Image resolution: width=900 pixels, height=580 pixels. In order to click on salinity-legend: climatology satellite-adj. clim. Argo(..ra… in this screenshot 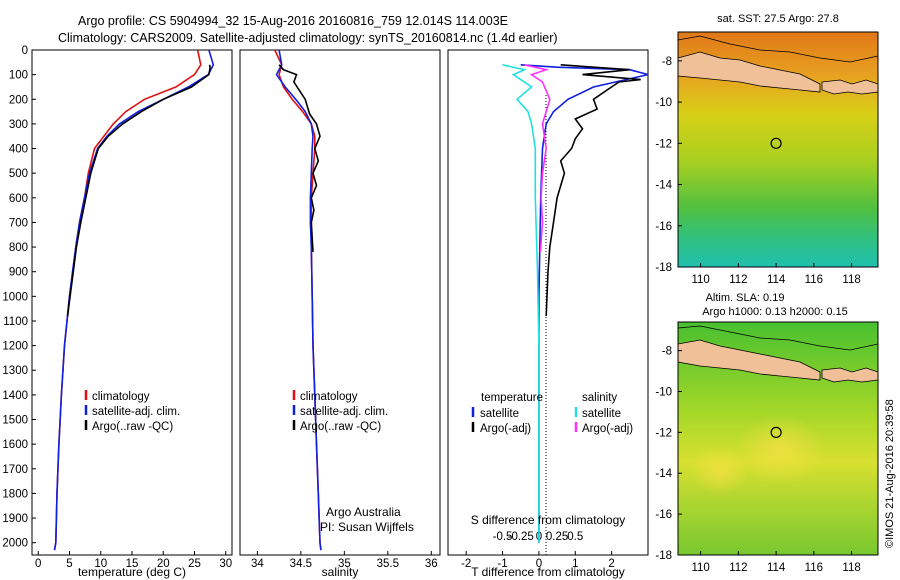, I will do `click(340, 411)`.